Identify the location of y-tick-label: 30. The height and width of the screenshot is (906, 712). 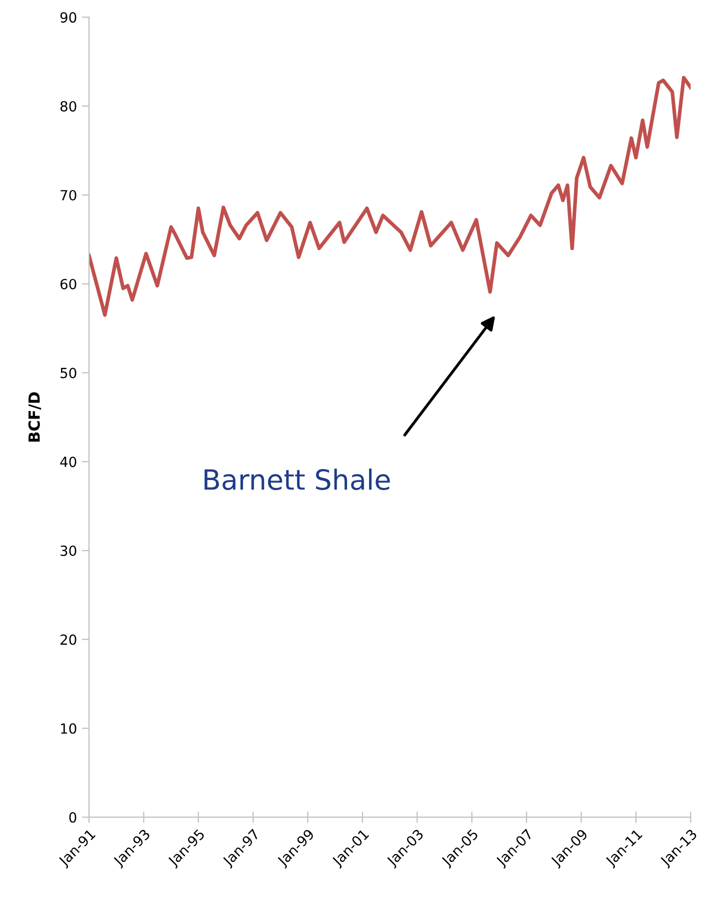
(68, 551).